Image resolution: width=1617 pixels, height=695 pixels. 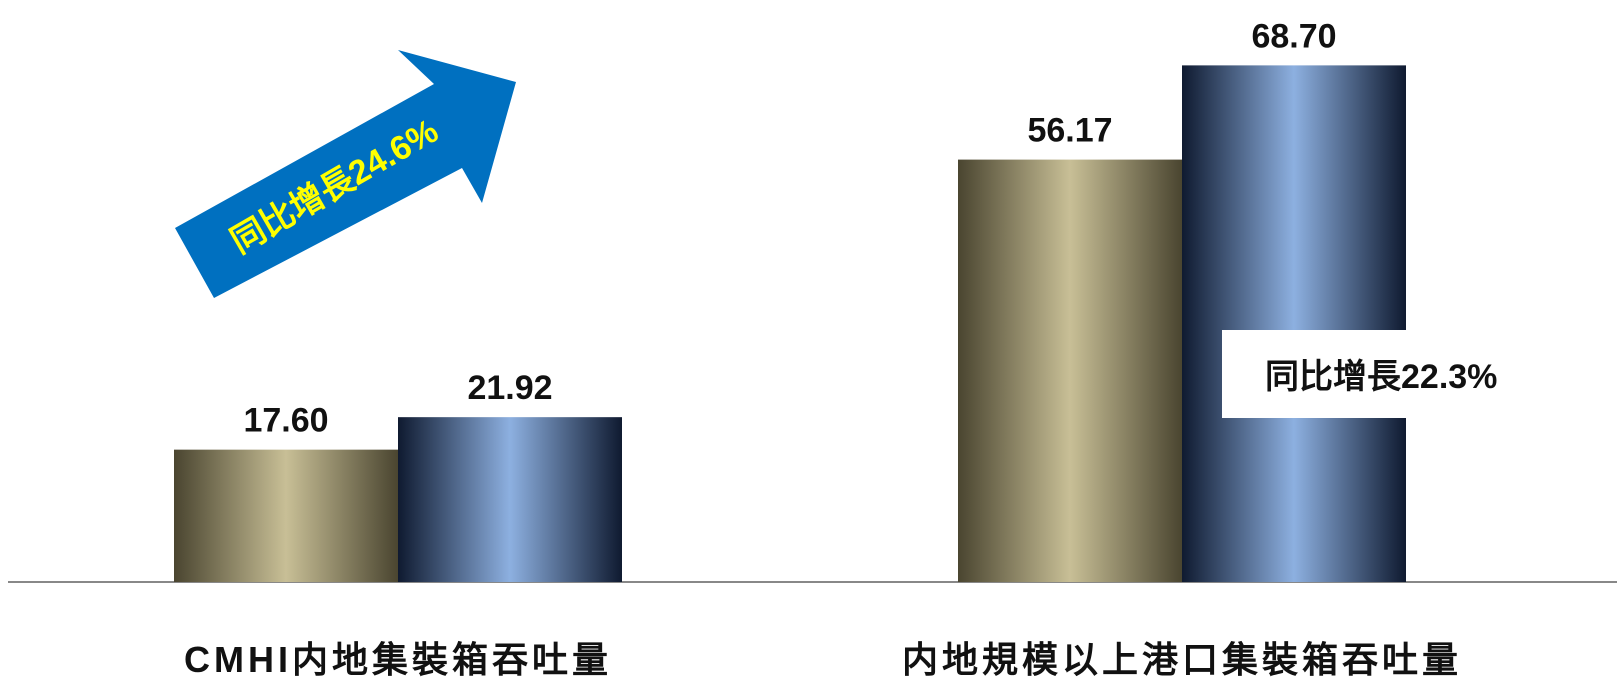 I want to click on data-label: 68.70, so click(x=1293, y=36).